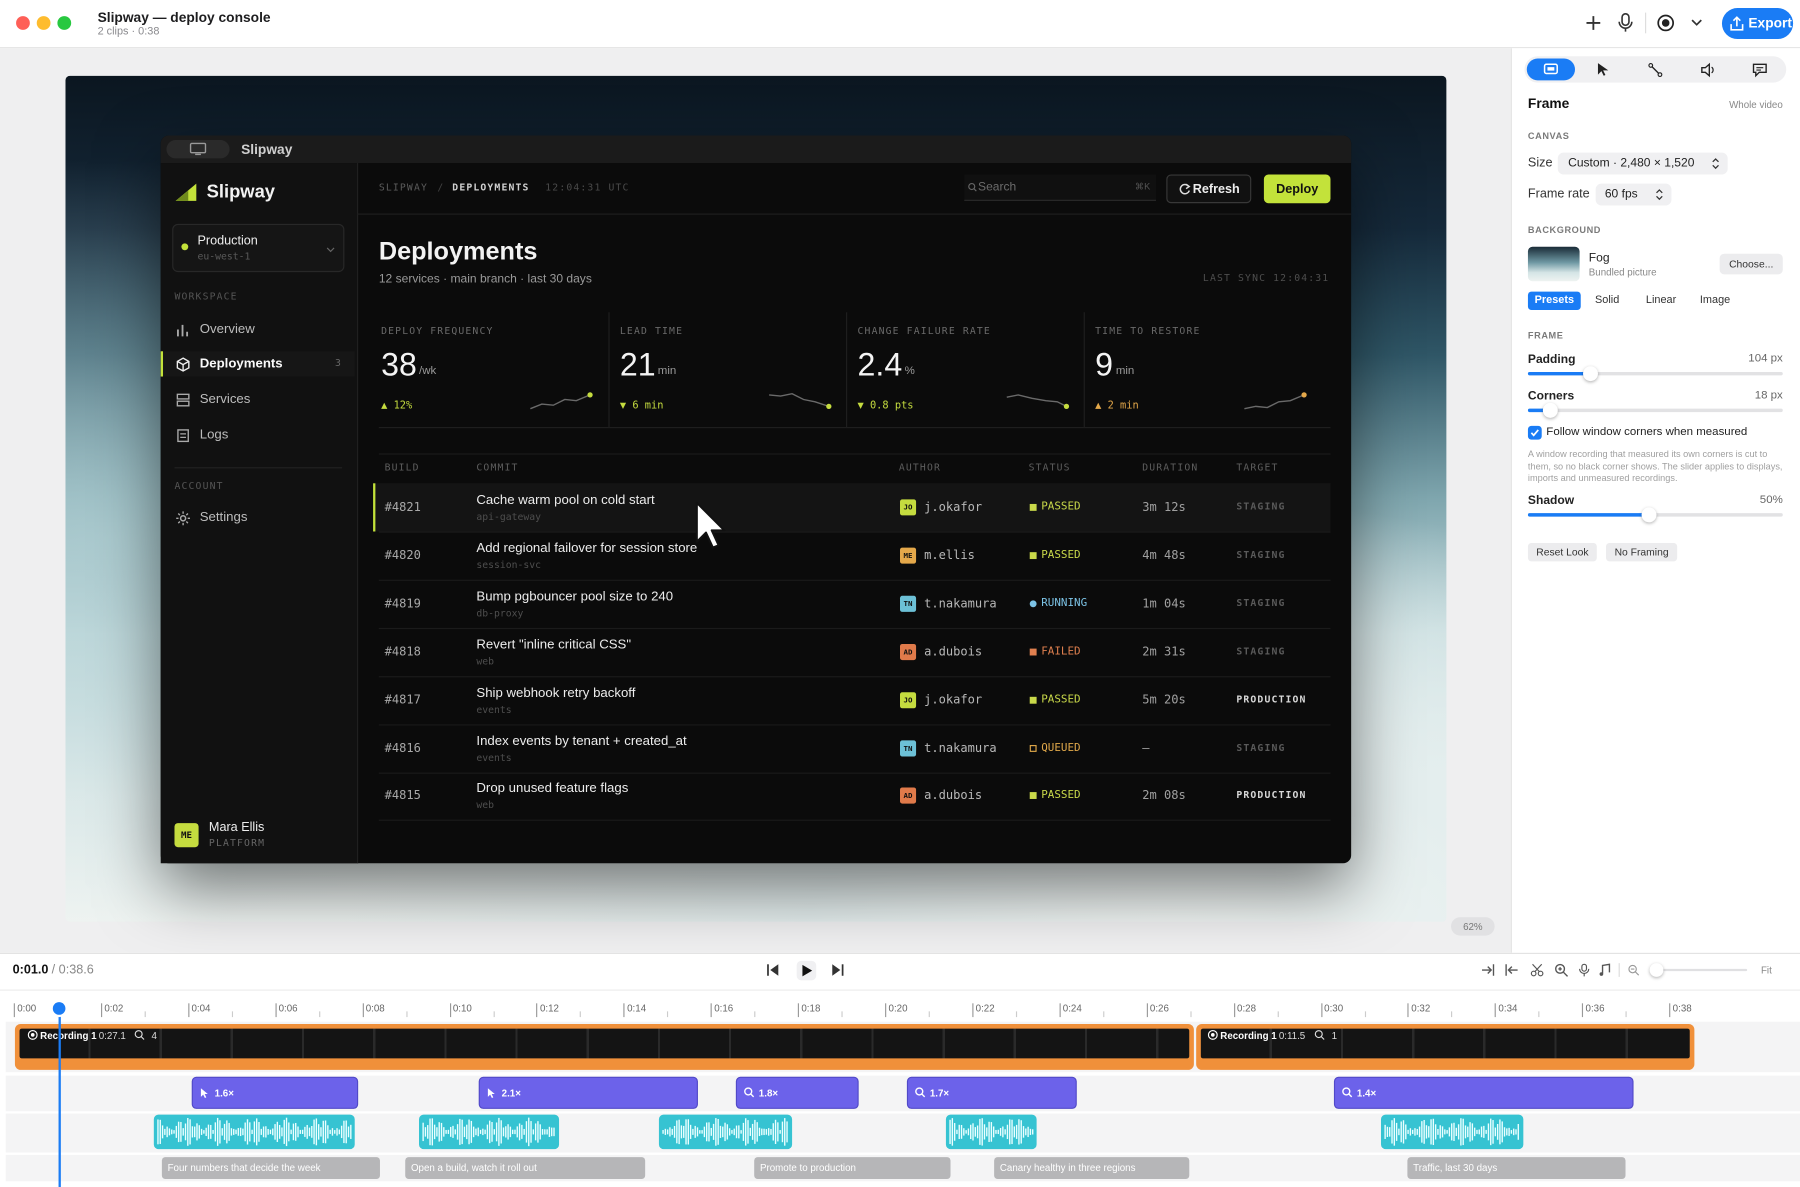  Describe the element at coordinates (402, 603) in the screenshot. I see `build-id: #4819` at that location.